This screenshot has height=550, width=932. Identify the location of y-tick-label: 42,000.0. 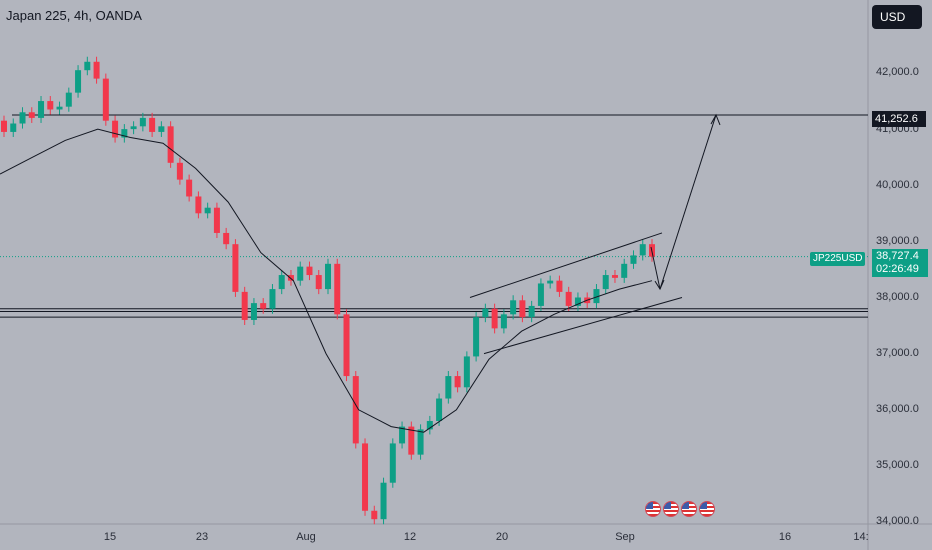
(897, 72).